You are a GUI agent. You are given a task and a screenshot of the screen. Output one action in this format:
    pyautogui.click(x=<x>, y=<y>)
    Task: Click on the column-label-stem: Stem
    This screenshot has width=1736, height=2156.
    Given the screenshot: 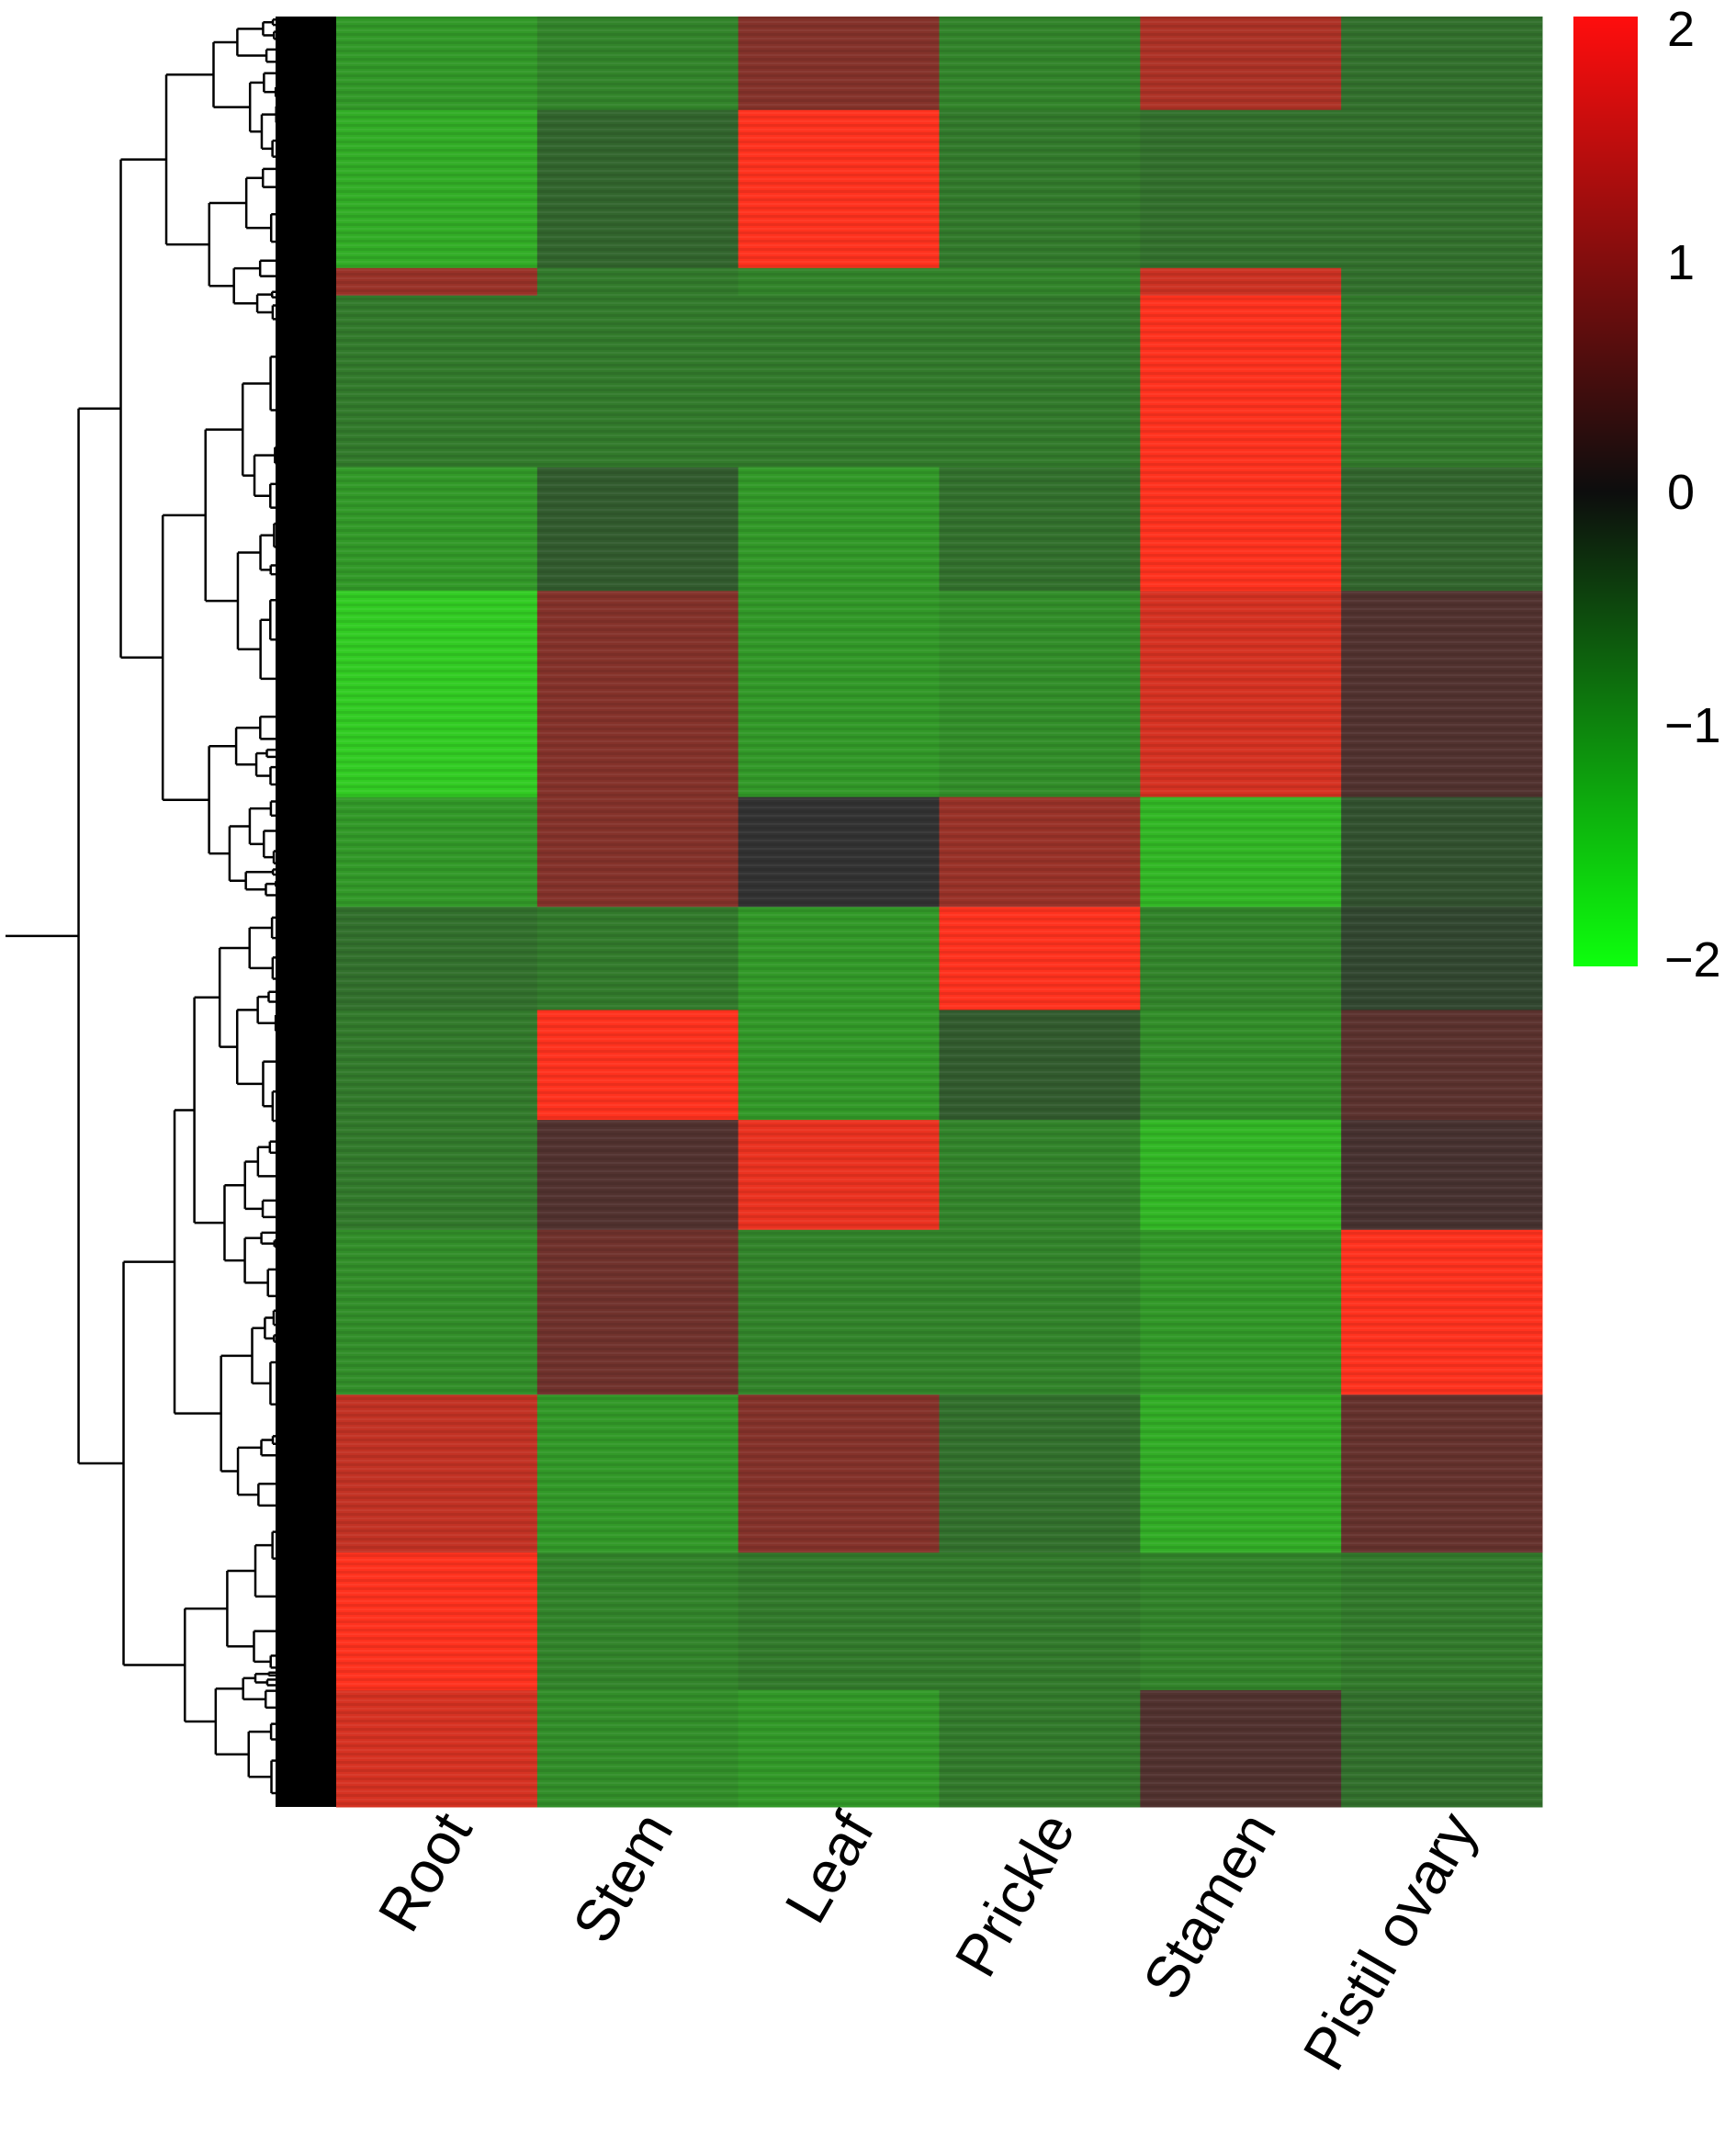 What is the action you would take?
    pyautogui.click(x=622, y=1877)
    